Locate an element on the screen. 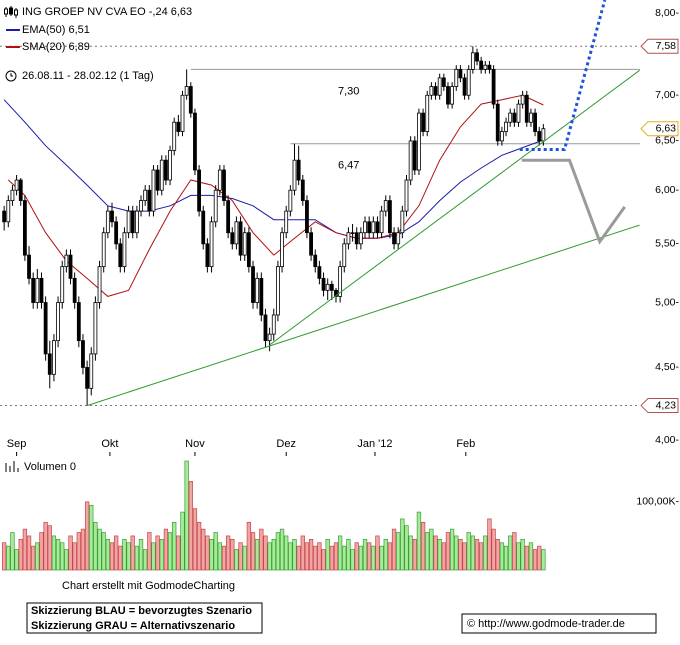  x-tick-label: Jan '12 is located at coordinates (374, 444).